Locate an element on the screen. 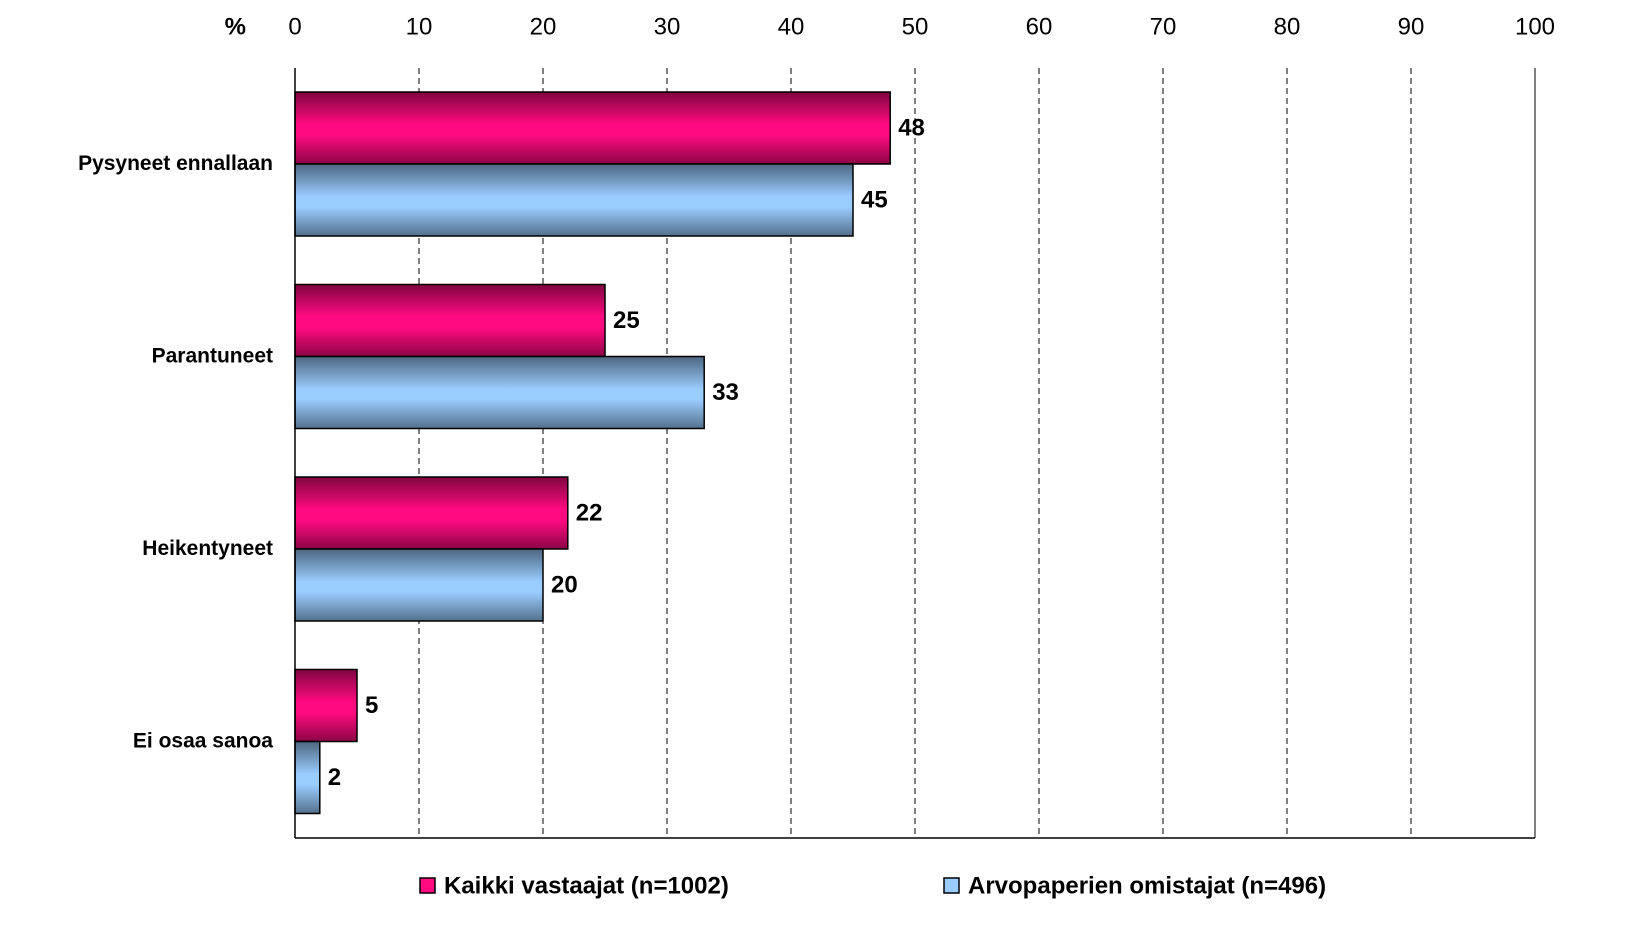 The width and height of the screenshot is (1642, 943). x-tick-label: 100 is located at coordinates (1535, 26).